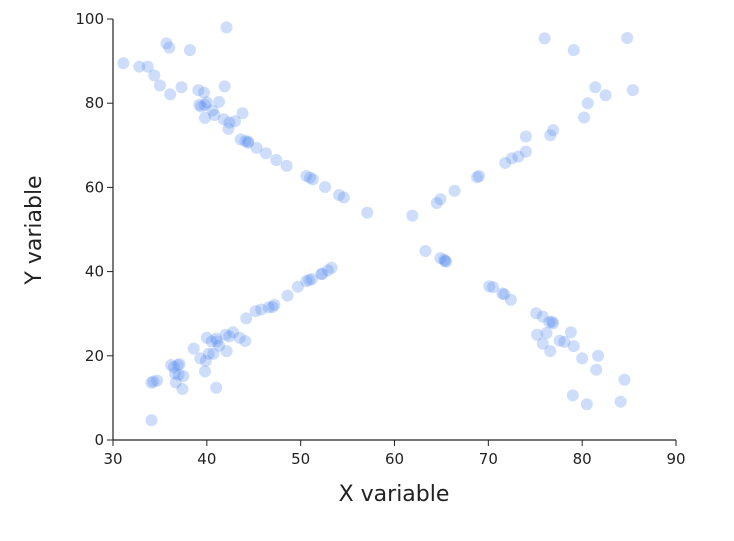 The image size is (734, 541). Describe the element at coordinates (394, 459) in the screenshot. I see `x-tick-label: 60` at that location.